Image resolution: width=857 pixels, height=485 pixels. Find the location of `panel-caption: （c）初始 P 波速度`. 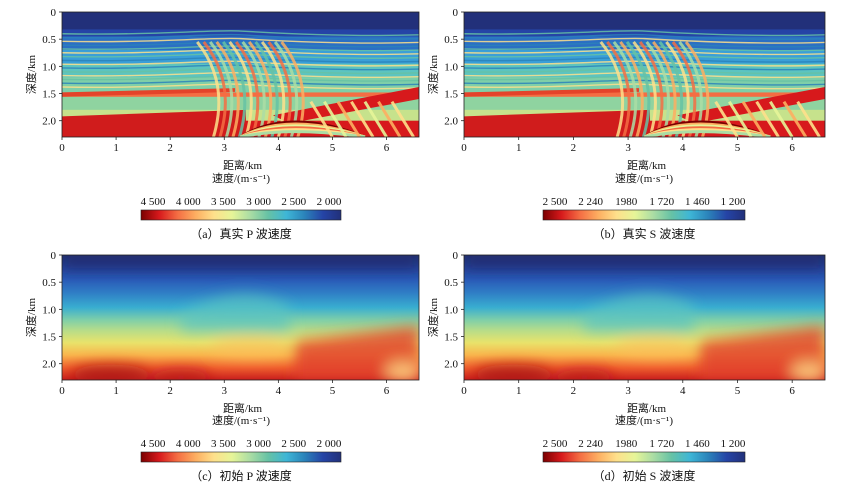

panel-caption: （c）初始 P 波速度 is located at coordinates (241, 475).